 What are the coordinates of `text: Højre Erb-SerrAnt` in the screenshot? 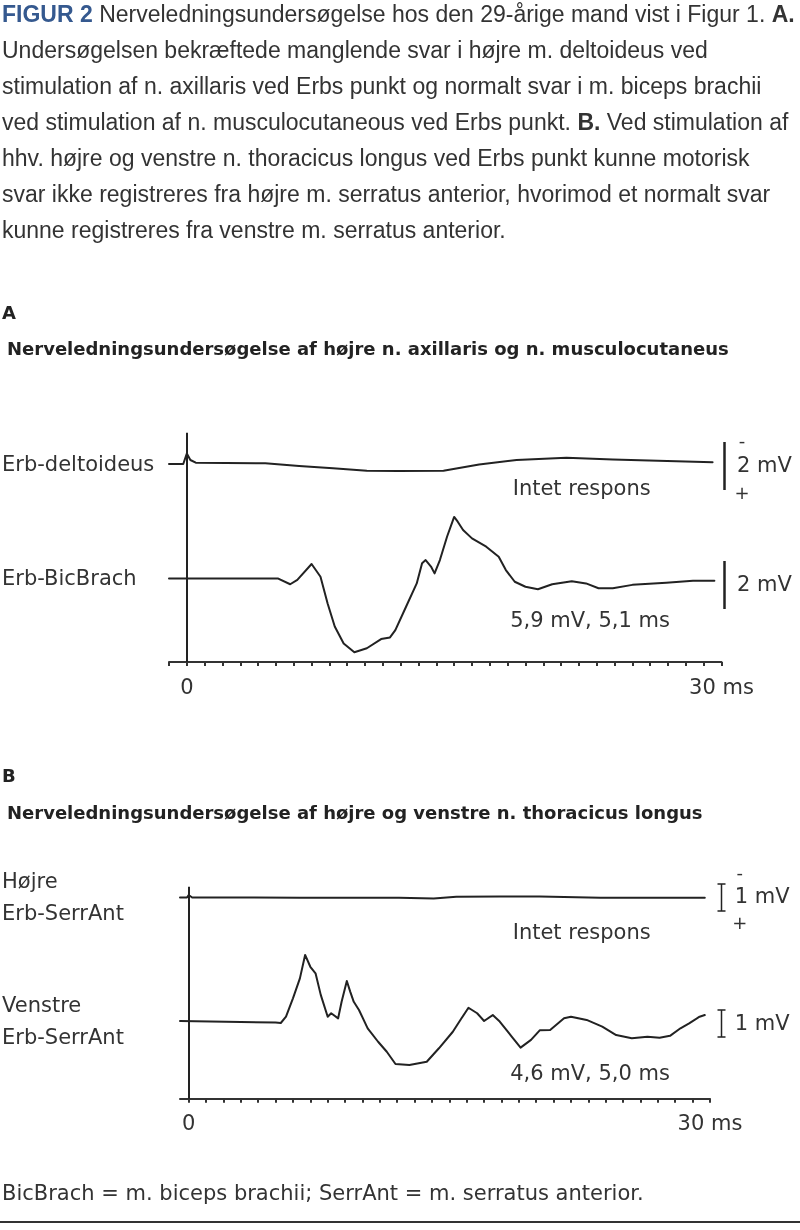 It's located at (63, 897).